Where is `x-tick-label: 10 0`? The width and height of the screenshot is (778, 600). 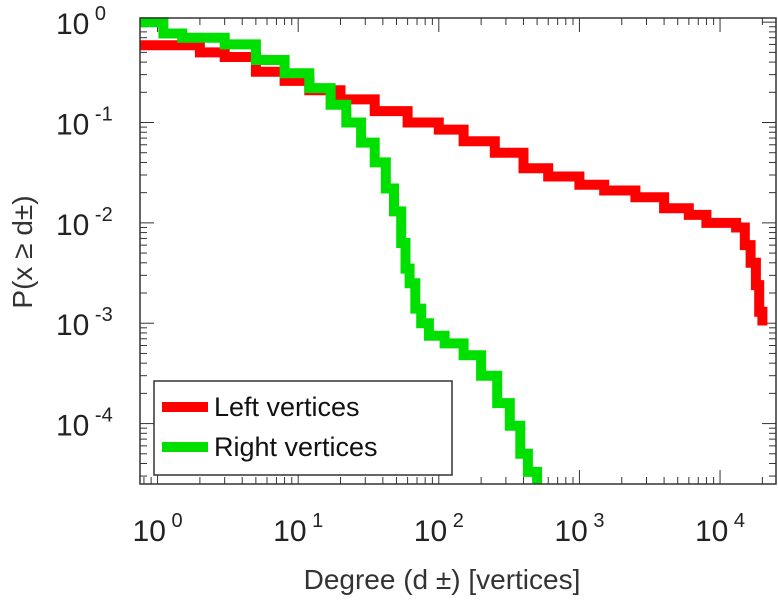 x-tick-label: 10 0 is located at coordinates (158, 529).